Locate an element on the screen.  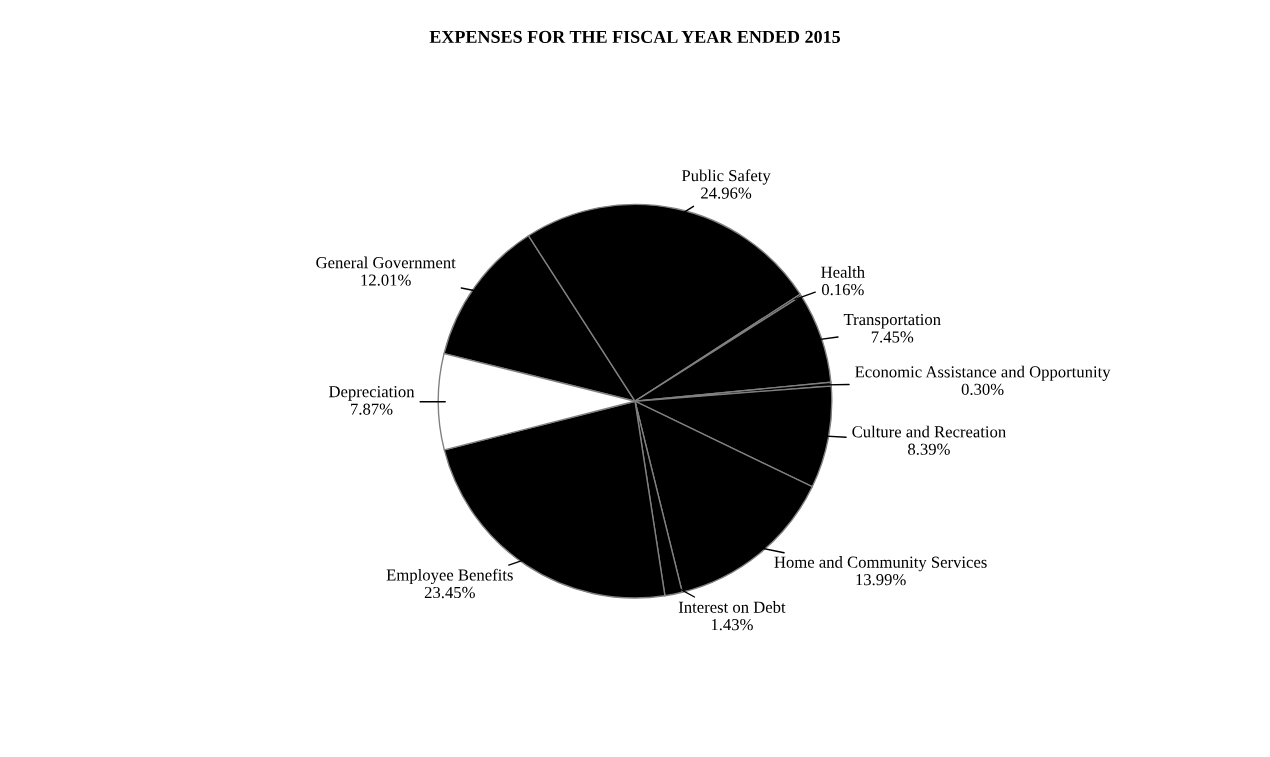
slice-label: Home and Community Services is located at coordinates (880, 564).